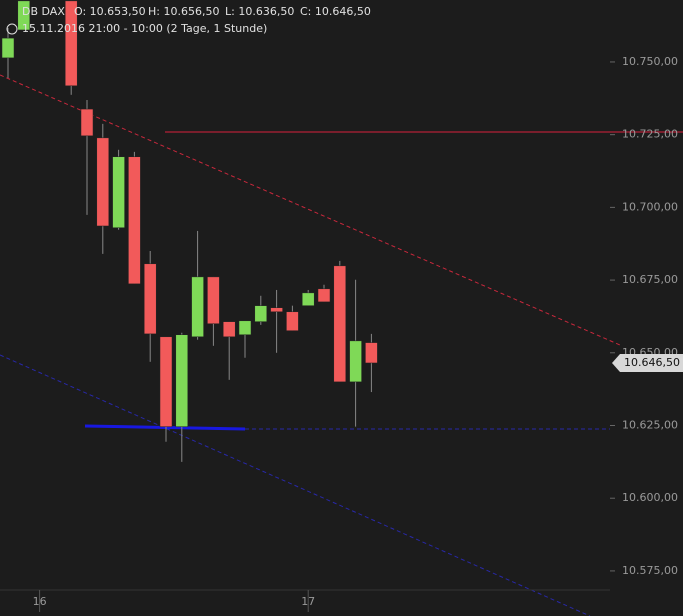  What do you see at coordinates (308, 601) in the screenshot?
I see `x-tick-label: 17` at bounding box center [308, 601].